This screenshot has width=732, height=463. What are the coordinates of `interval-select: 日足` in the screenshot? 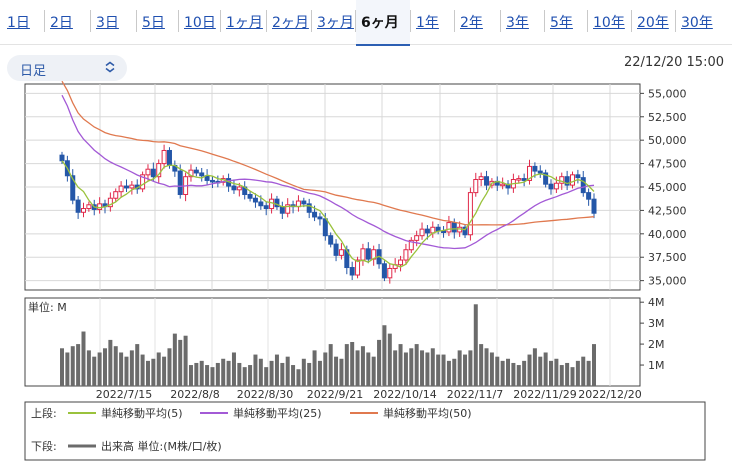 It's located at (67, 68).